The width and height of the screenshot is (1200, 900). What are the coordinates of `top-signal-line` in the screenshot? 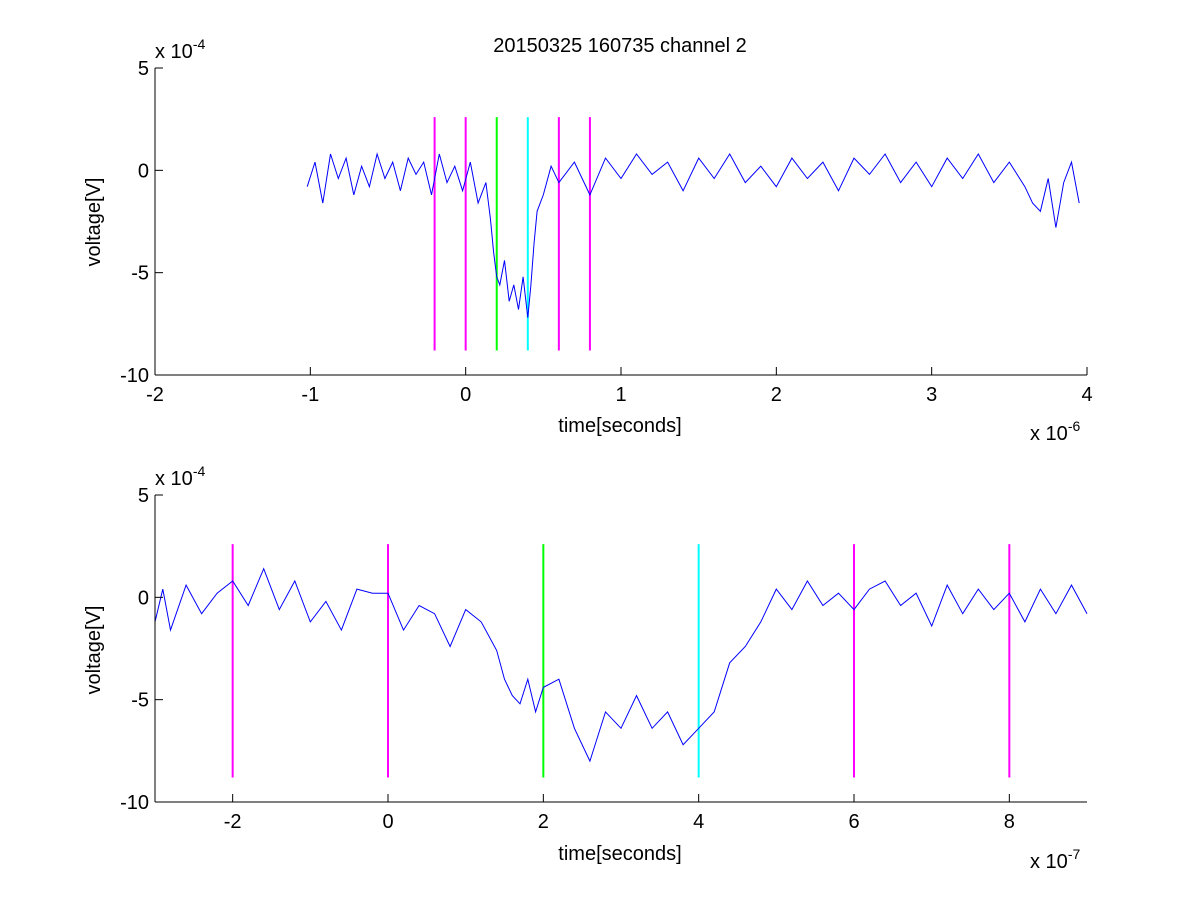 It's located at (693, 235).